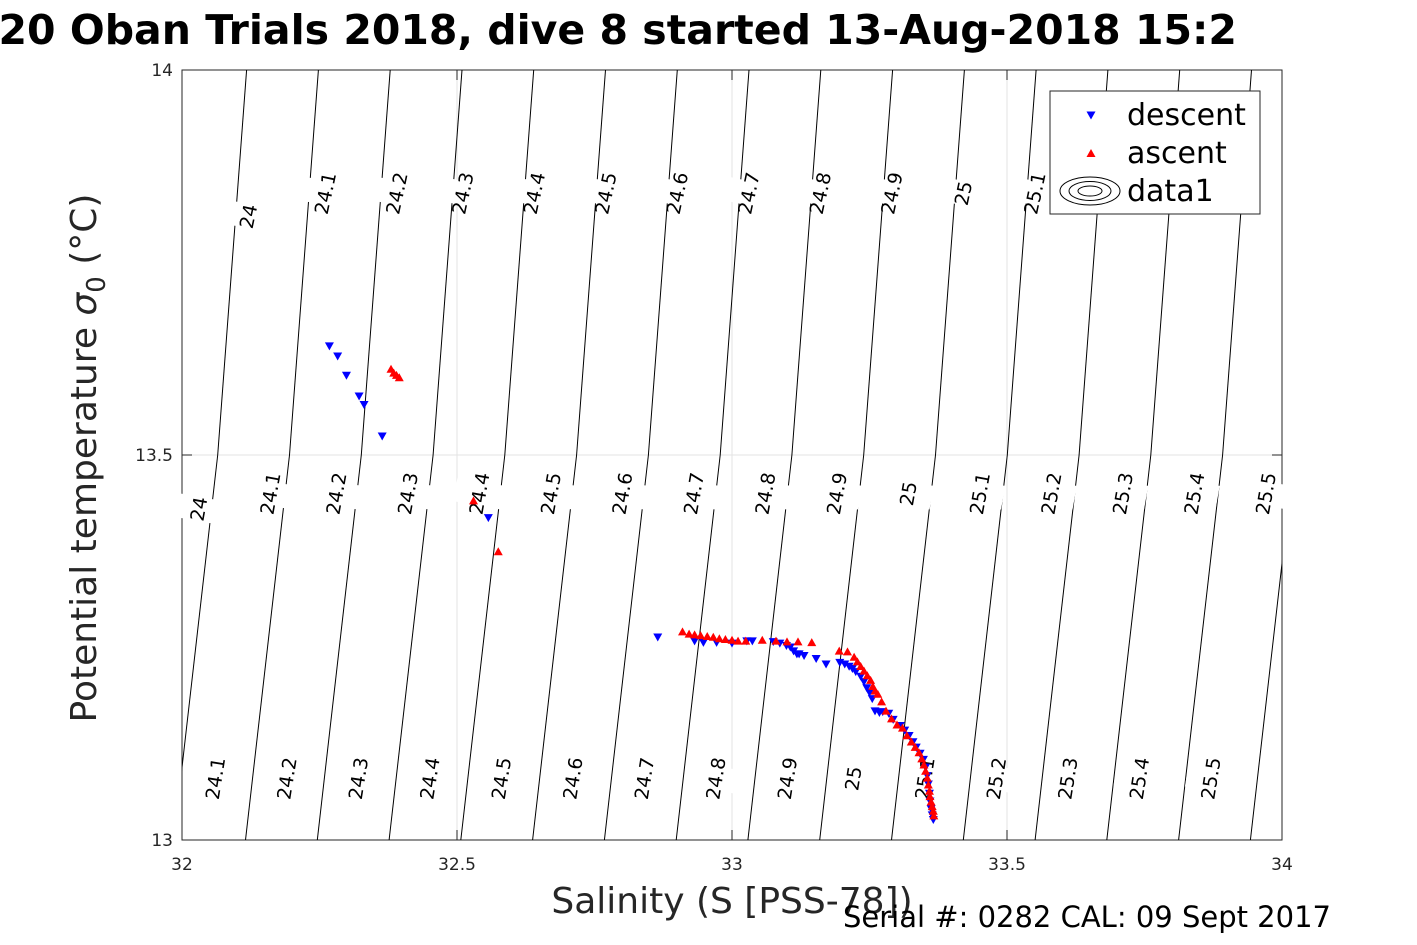 This screenshot has width=1417, height=945. I want to click on y-tick-label: 13, so click(162, 841).